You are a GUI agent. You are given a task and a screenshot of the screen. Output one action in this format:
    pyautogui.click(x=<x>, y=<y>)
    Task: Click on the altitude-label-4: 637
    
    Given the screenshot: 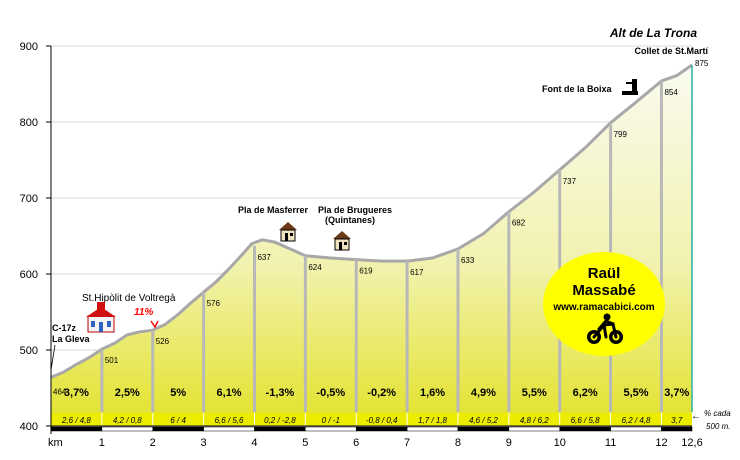 What is the action you would take?
    pyautogui.click(x=264, y=257)
    